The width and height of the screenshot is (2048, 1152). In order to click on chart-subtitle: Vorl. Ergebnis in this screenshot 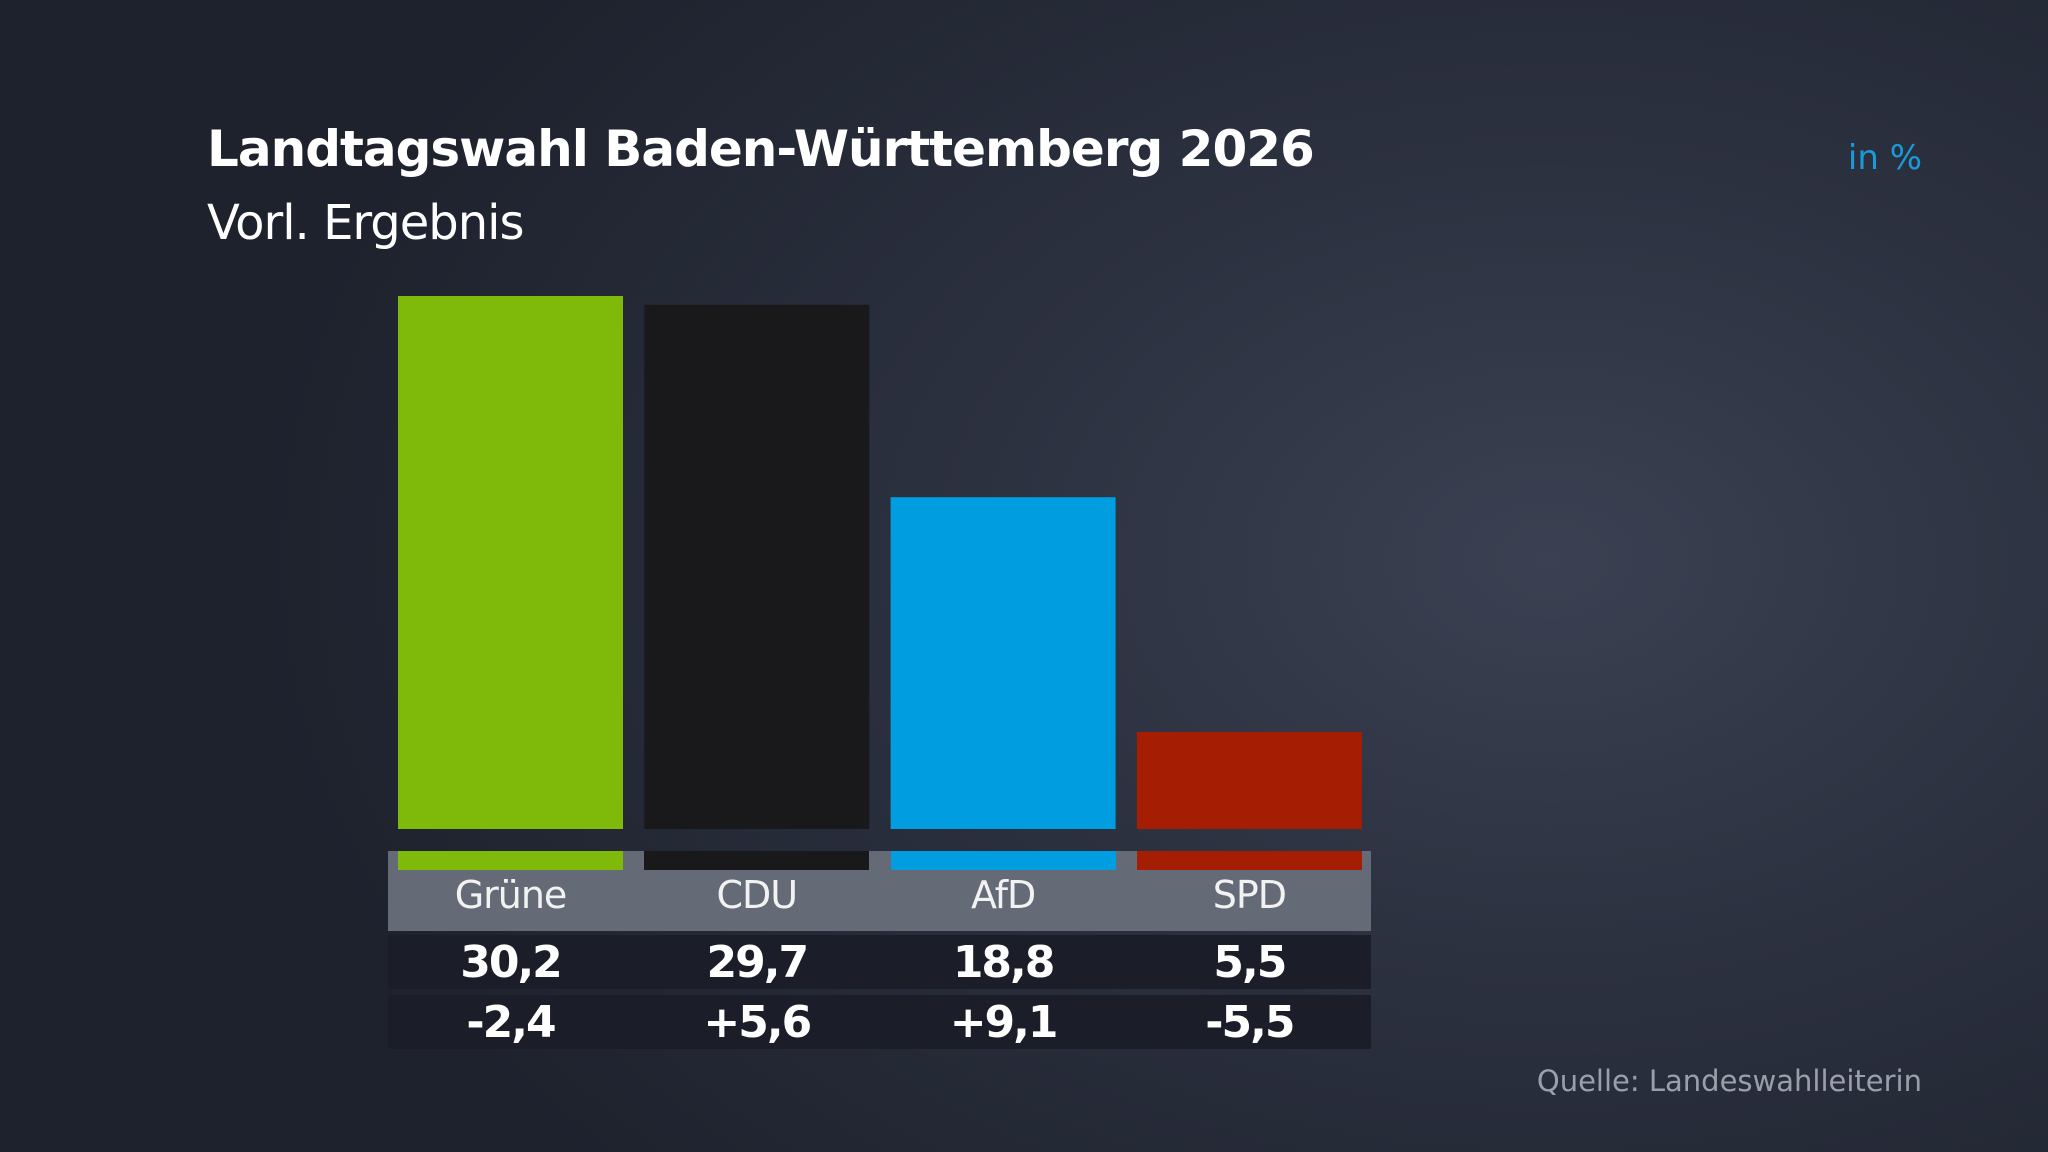, I will do `click(366, 223)`.